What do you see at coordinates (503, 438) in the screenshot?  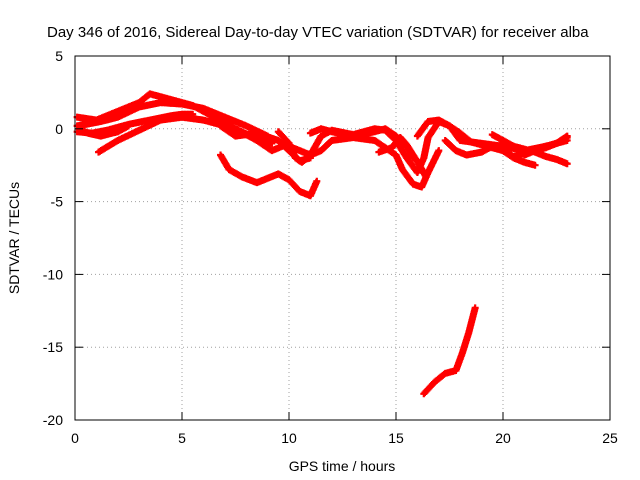 I see `x-tick-label: 20` at bounding box center [503, 438].